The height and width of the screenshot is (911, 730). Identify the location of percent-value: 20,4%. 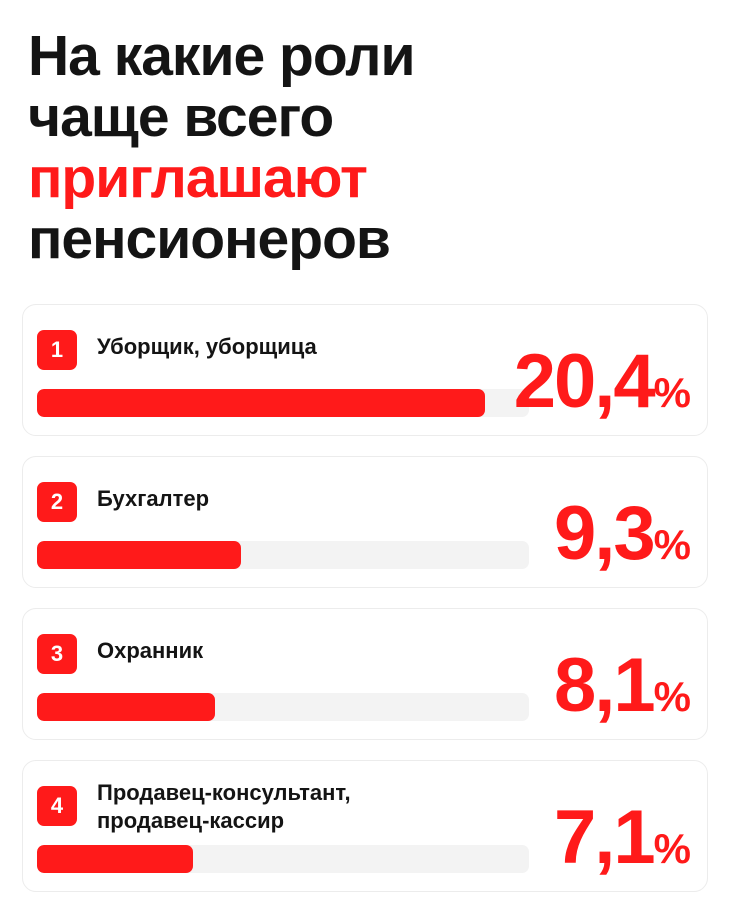
(602, 392).